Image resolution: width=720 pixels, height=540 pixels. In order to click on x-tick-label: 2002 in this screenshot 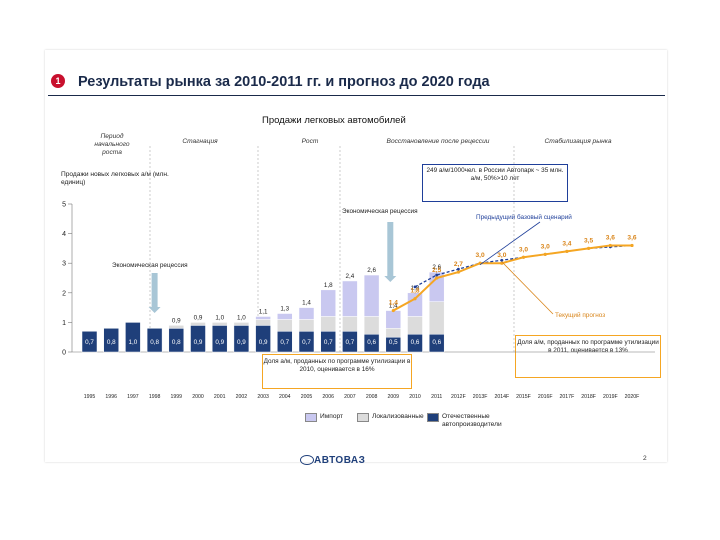, I will do `click(242, 397)`.